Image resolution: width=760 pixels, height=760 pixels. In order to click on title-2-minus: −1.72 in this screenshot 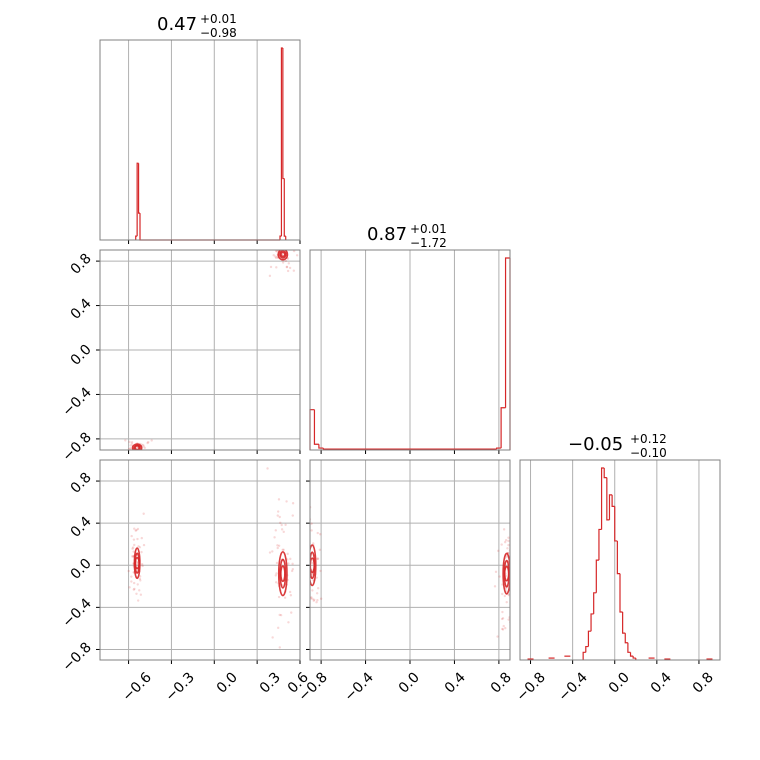, I will do `click(428, 243)`.